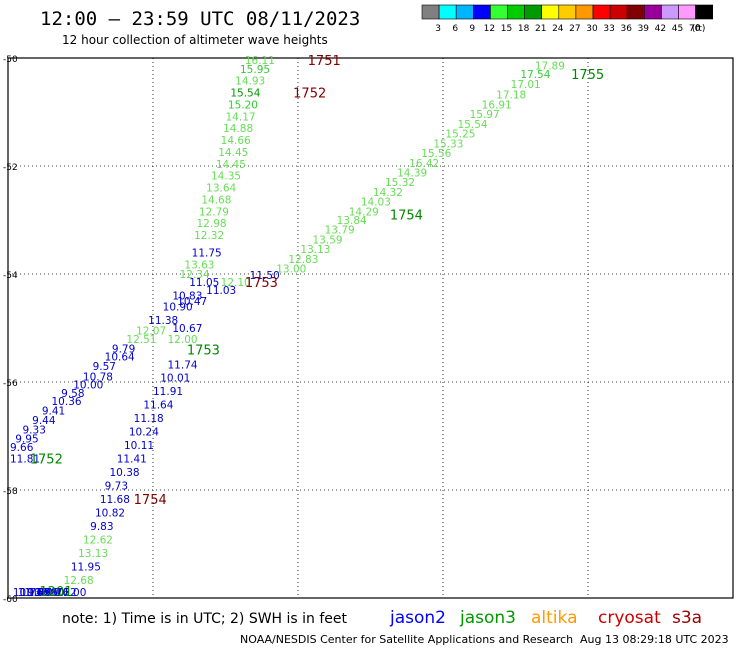 This screenshot has height=650, width=740. I want to click on wave-height-label: 16.11, so click(260, 61).